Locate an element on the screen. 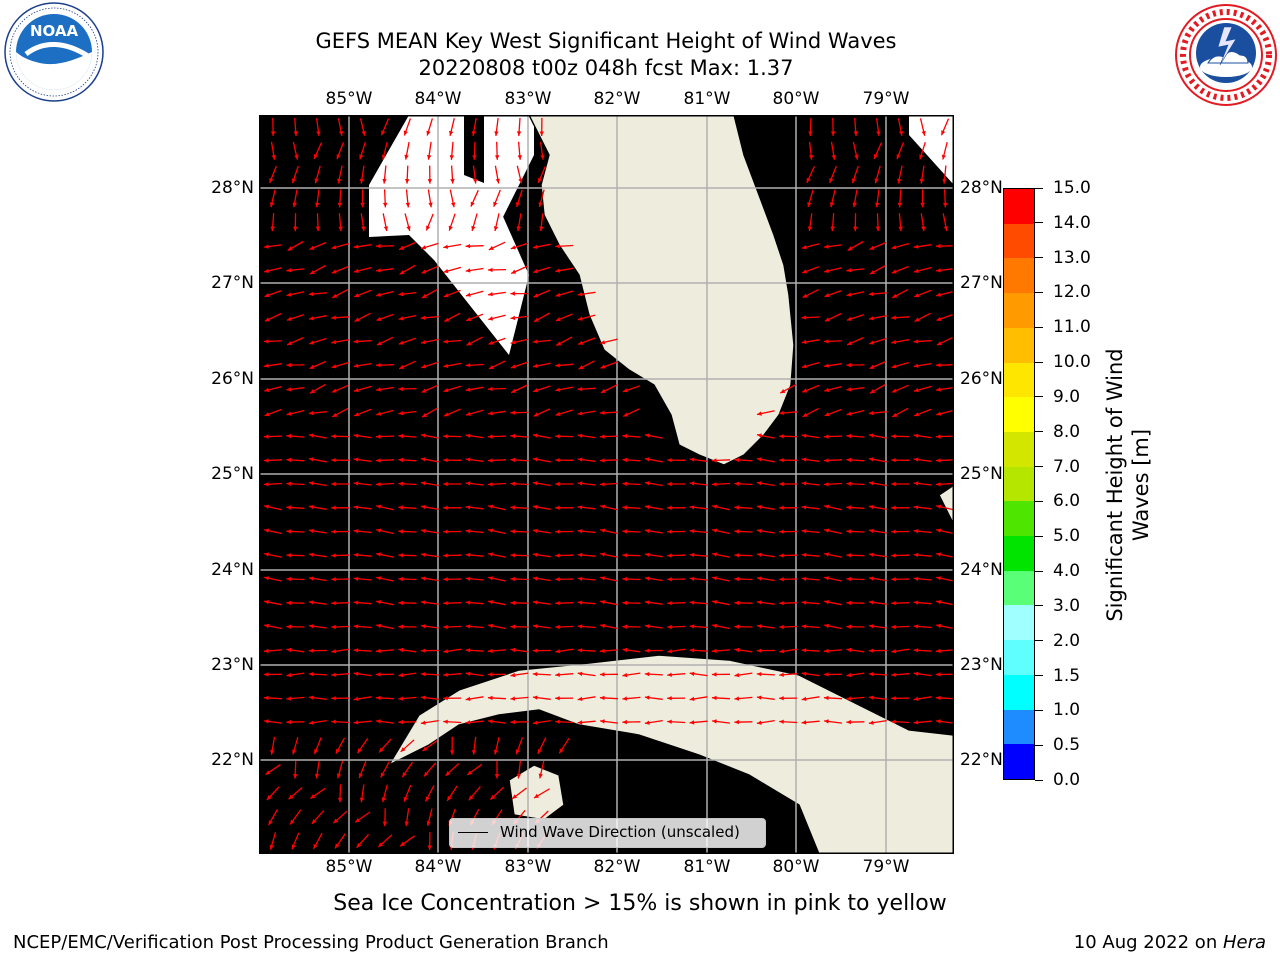 This screenshot has height=960, width=1280. lat-tick-left-24n: 24°N is located at coordinates (232, 570).